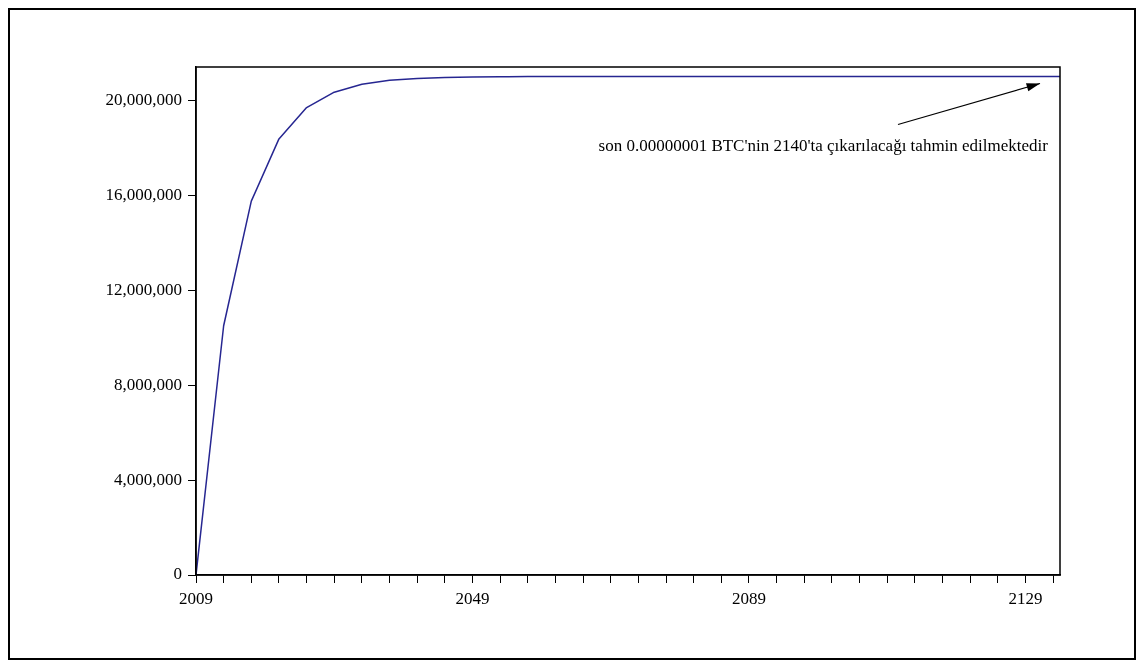 This screenshot has width=1144, height=668. I want to click on x-tick-label: 2089, so click(748, 598).